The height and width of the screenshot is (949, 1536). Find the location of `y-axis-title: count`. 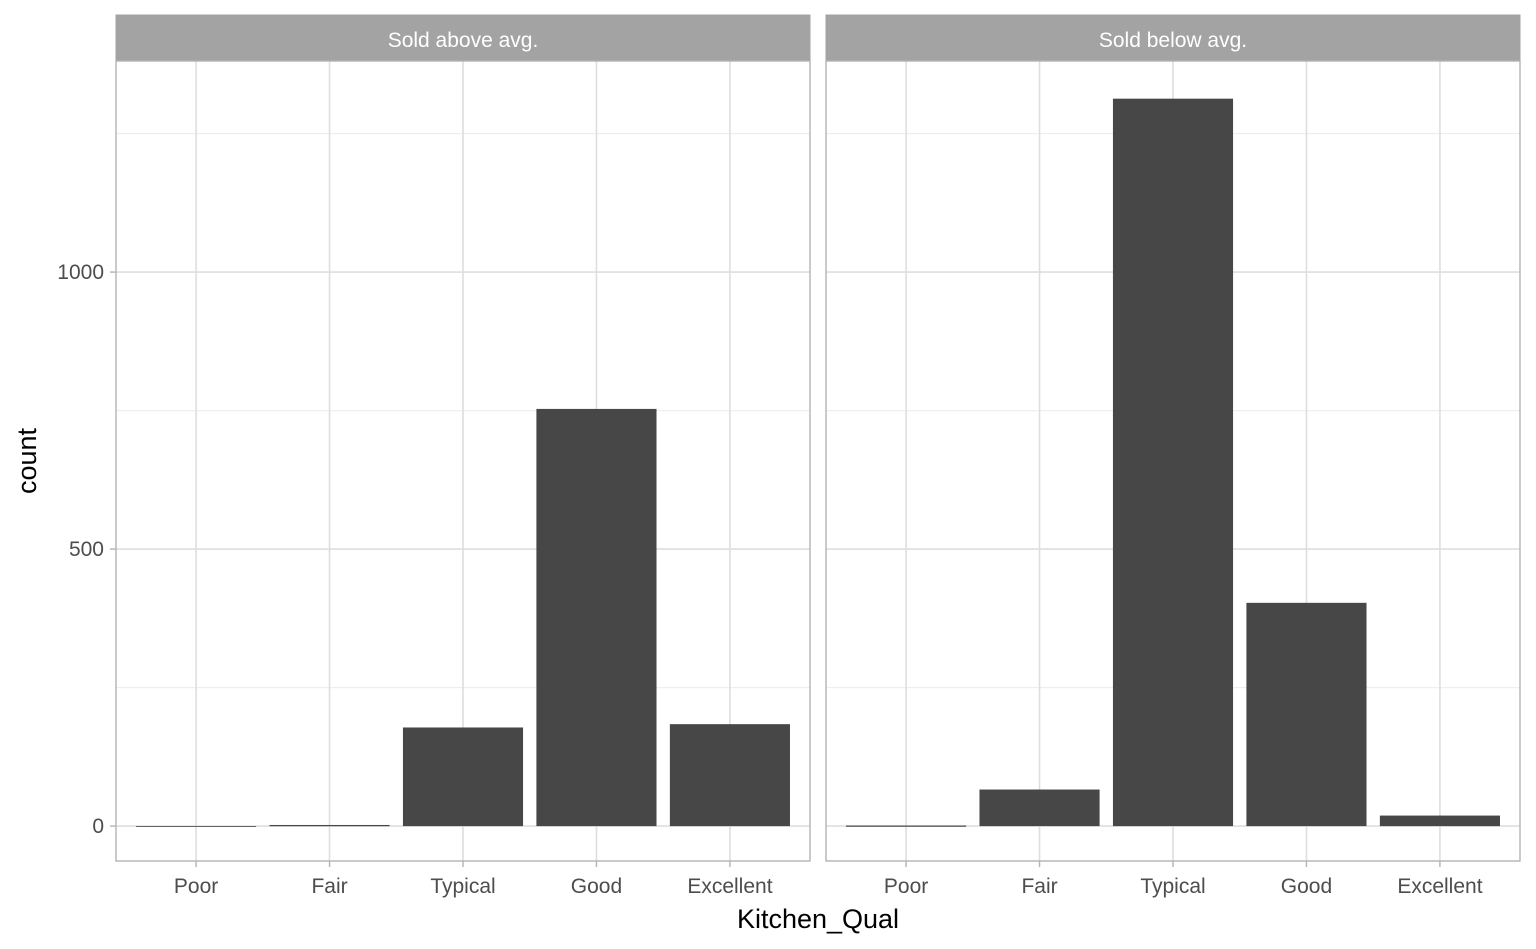

y-axis-title: count is located at coordinates (27, 460).